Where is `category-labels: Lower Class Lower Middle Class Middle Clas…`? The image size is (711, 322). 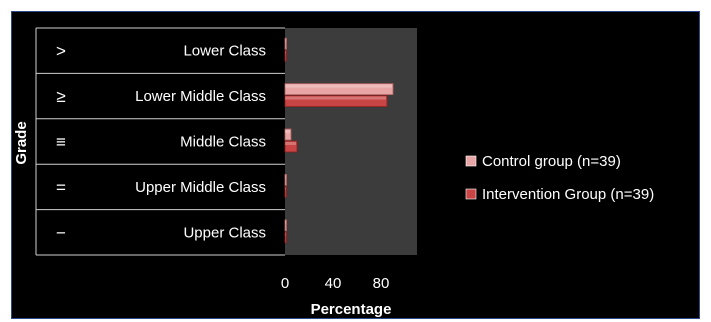 category-labels: Lower Class Lower Middle Class Middle Clas… is located at coordinates (200, 142).